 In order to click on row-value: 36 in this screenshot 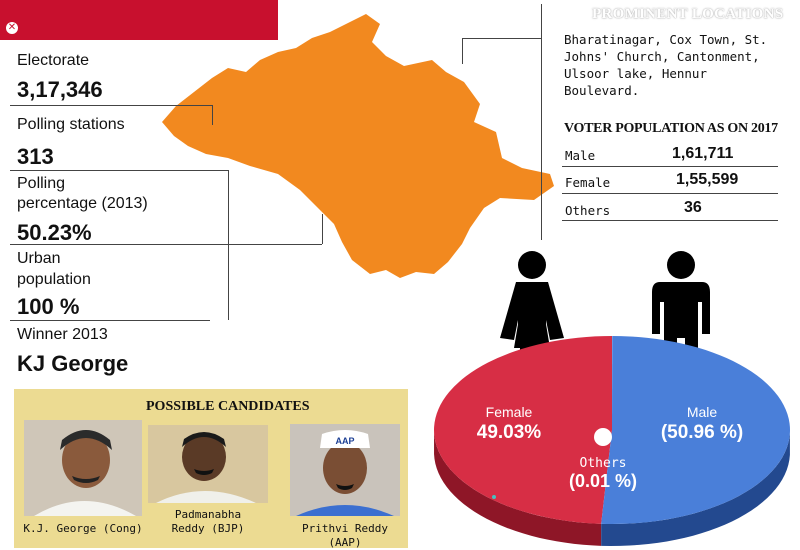, I will do `click(693, 208)`.